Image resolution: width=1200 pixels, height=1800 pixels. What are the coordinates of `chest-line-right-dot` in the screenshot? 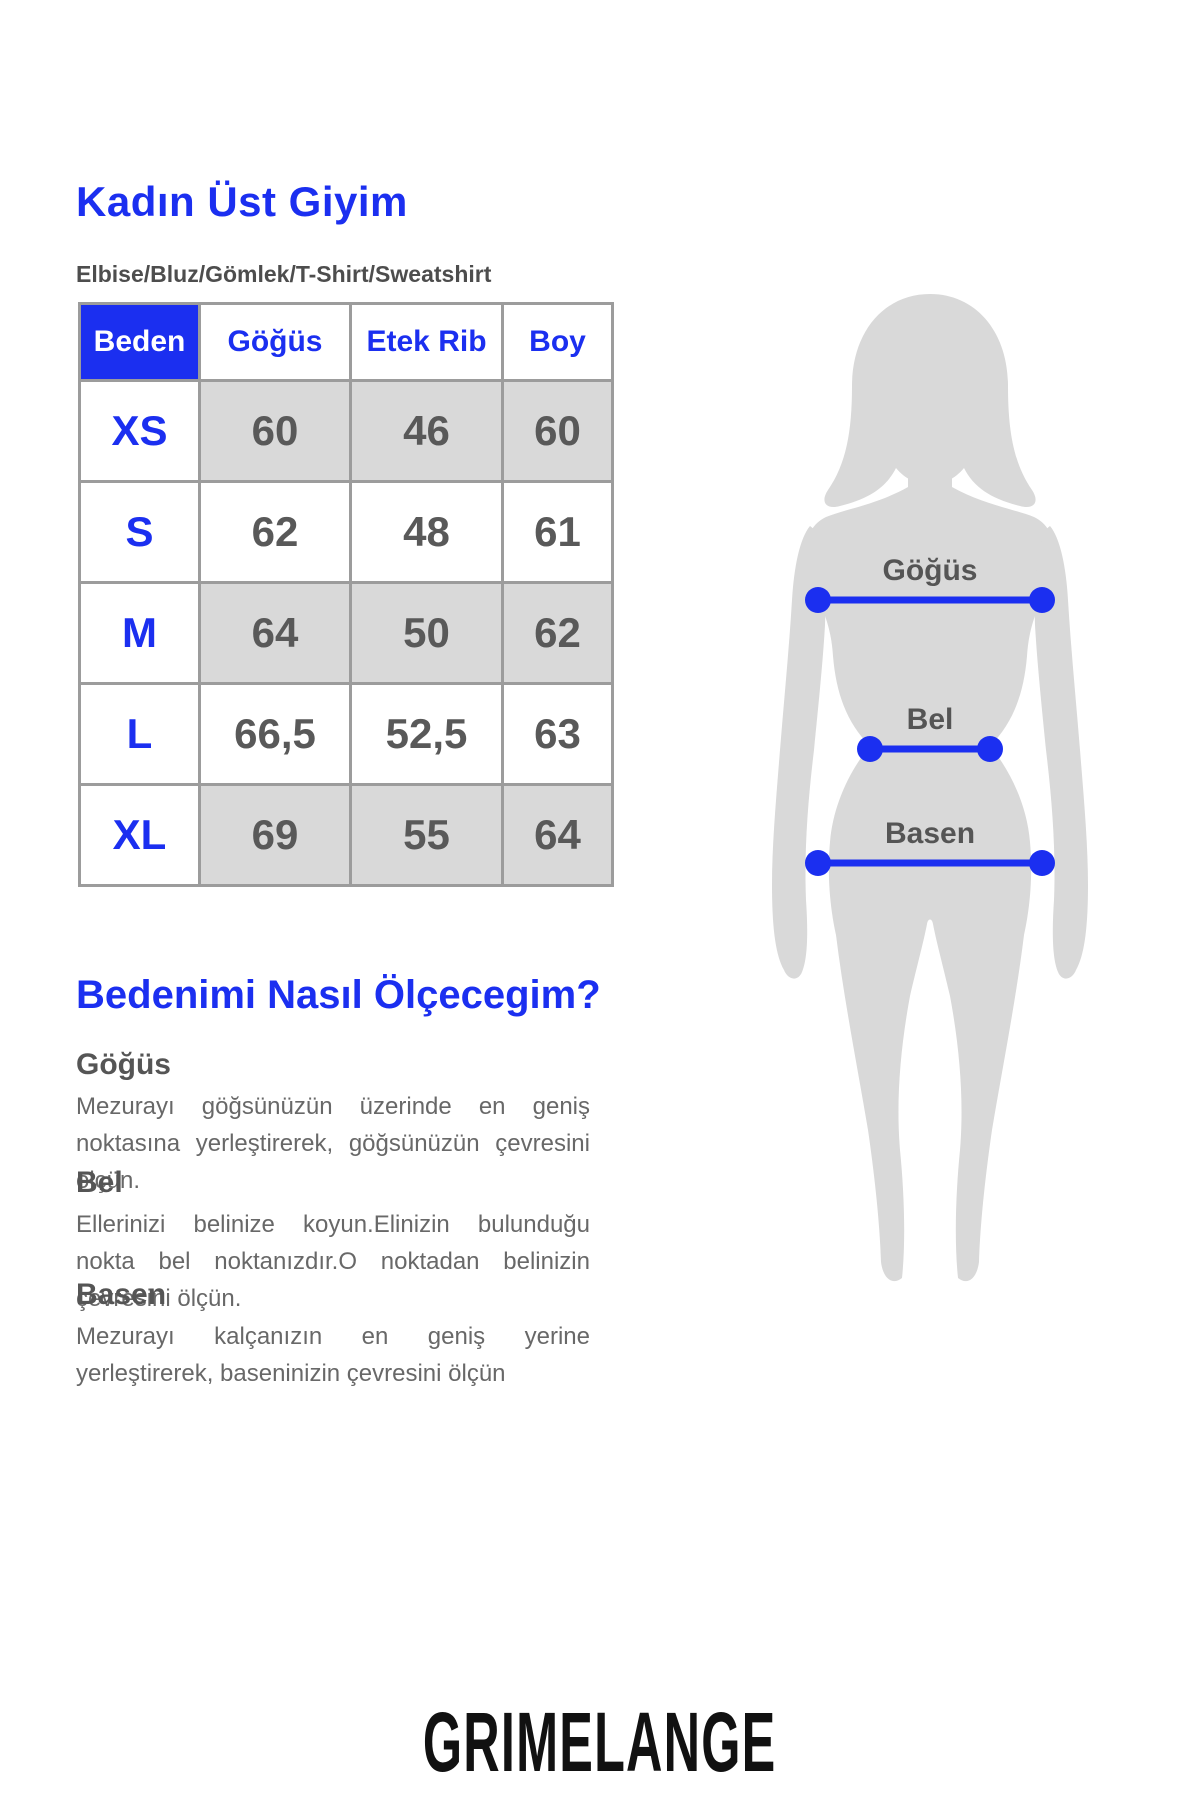 It's located at (1042, 600).